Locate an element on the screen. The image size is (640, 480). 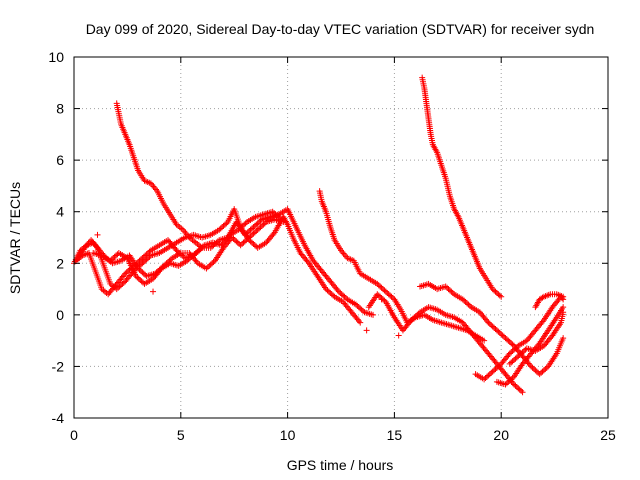
x-tick-label: 10 is located at coordinates (288, 435).